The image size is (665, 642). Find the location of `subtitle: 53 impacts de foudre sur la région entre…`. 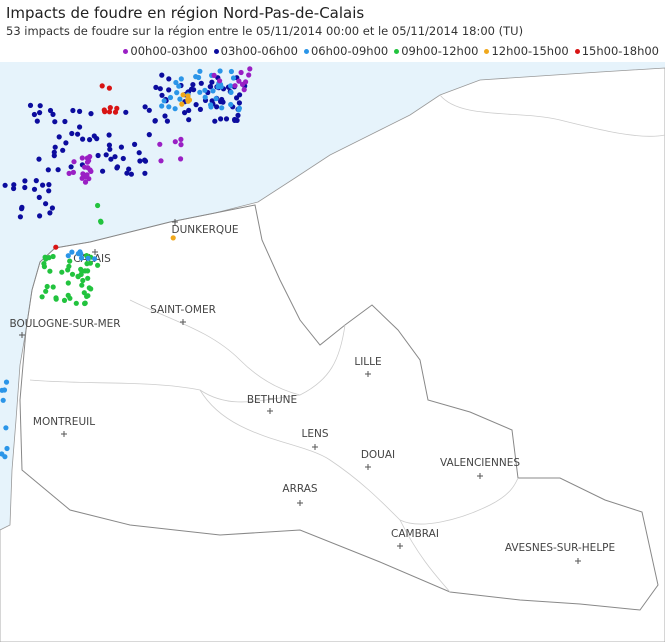

subtitle: 53 impacts de foudre sur la région entre… is located at coordinates (265, 31).